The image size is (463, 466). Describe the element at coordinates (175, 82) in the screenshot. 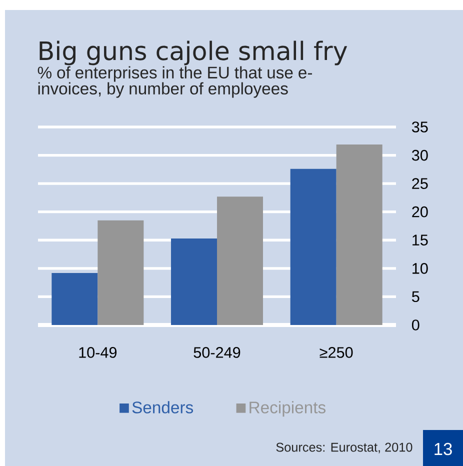

I see `chart-subtitle: % of enterprises in the EU that use e-invoices, by number of employees` at that location.